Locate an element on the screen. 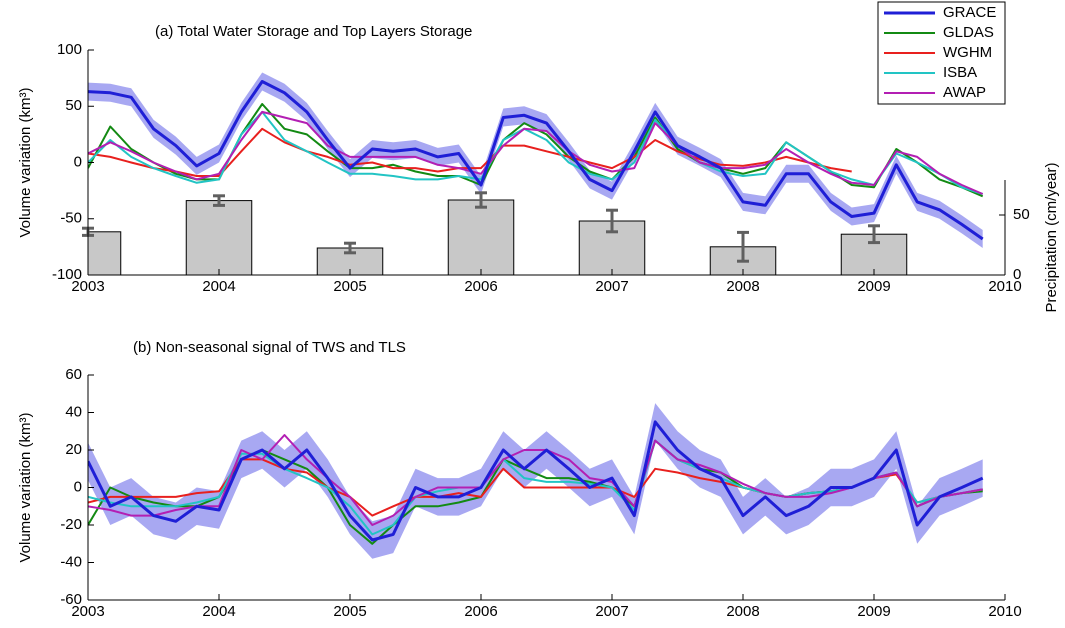 The image size is (1065, 628). legend-label: ISBA is located at coordinates (960, 72).